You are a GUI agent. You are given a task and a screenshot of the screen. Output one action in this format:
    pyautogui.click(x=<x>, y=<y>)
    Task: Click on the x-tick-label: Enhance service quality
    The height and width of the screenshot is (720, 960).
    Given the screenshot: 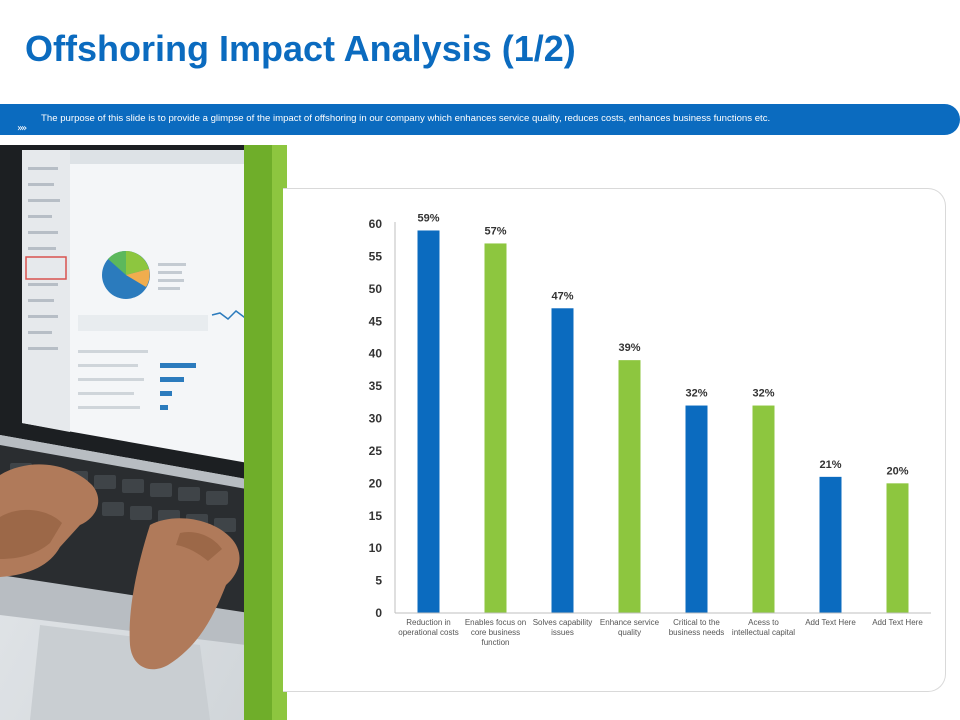 What is the action you would take?
    pyautogui.click(x=630, y=627)
    